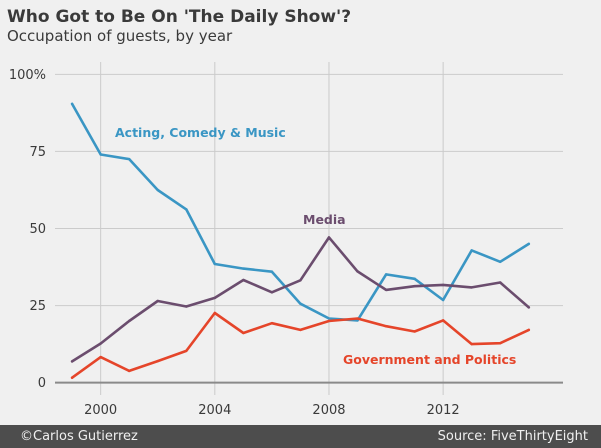 Image resolution: width=601 pixels, height=448 pixels. What do you see at coordinates (429, 359) in the screenshot?
I see `series-label-government: Government and Politics` at bounding box center [429, 359].